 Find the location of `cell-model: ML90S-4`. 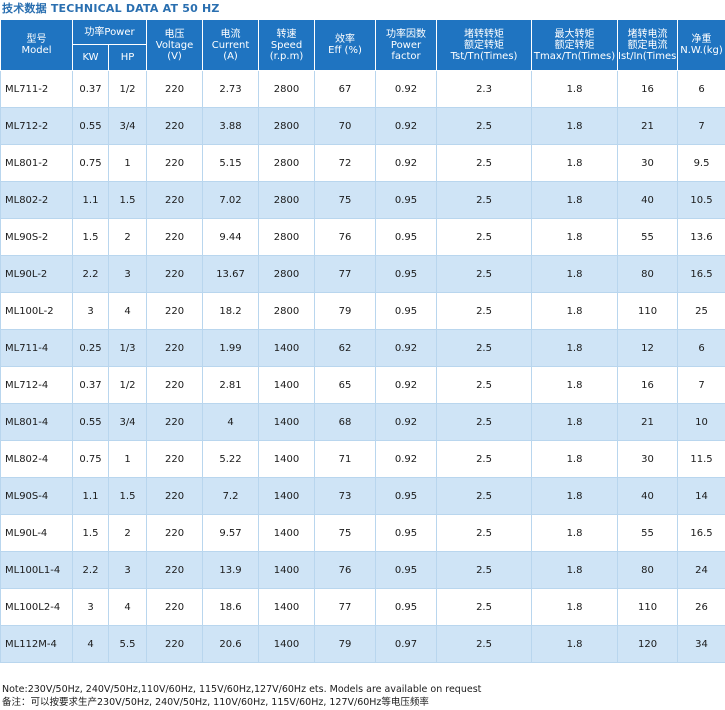

cell-model: ML90S-4 is located at coordinates (37, 496).